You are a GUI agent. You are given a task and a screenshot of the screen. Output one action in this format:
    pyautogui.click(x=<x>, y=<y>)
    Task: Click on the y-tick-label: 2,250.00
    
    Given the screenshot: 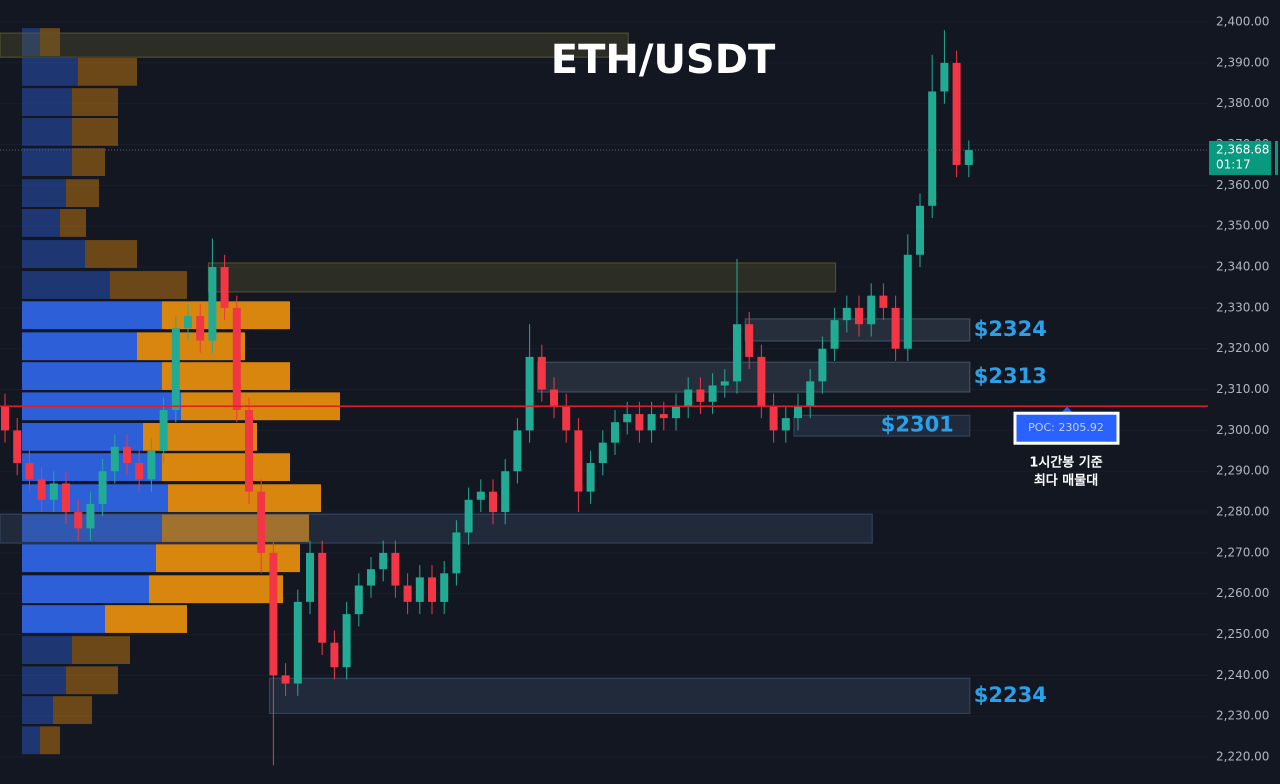 What is the action you would take?
    pyautogui.click(x=1242, y=634)
    